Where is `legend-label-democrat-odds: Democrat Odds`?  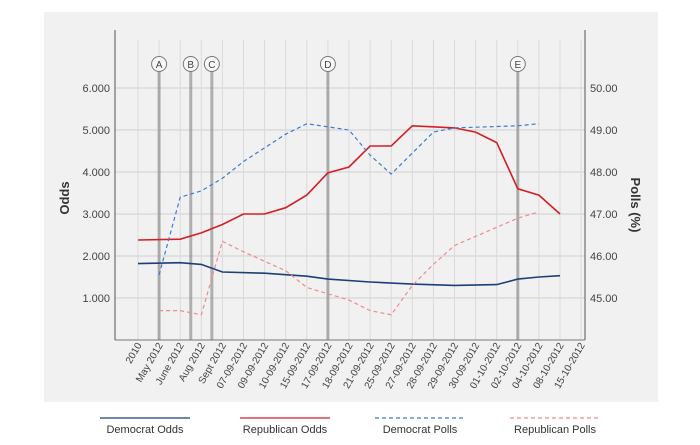 legend-label-democrat-odds: Democrat Odds is located at coordinates (145, 430).